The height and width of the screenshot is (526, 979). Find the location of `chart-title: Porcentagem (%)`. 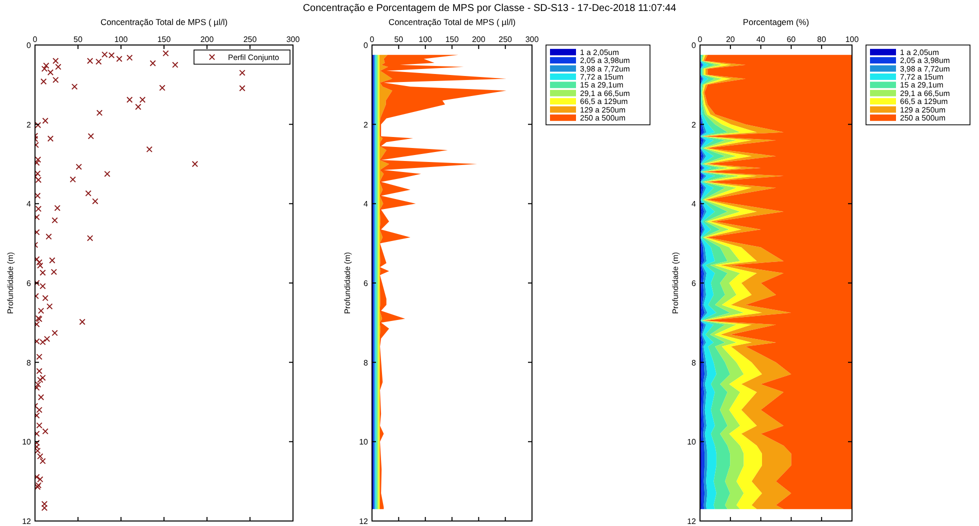

chart-title: Porcentagem (%) is located at coordinates (776, 22).